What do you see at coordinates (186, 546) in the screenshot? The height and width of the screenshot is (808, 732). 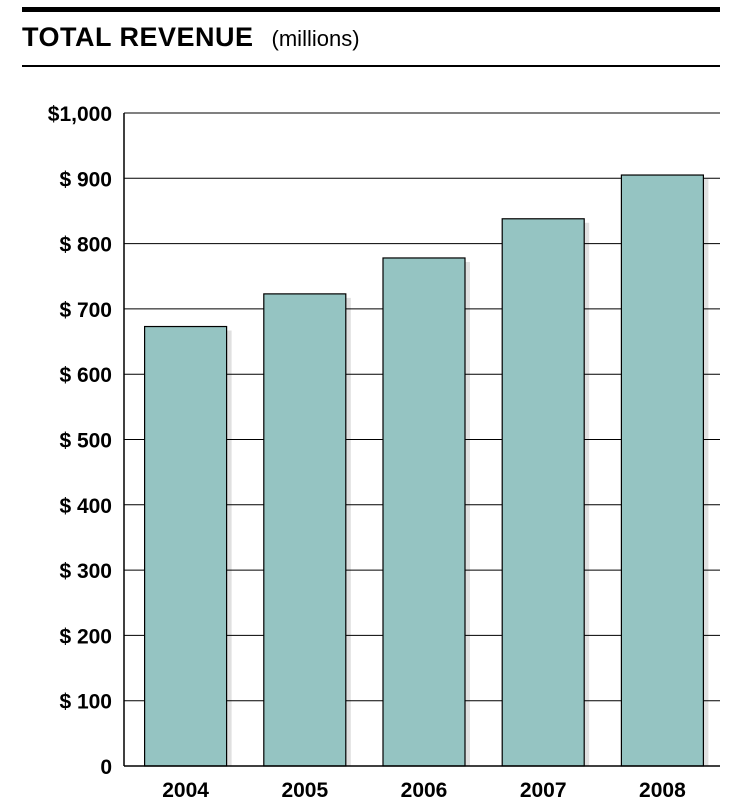 I see `bar-2004` at bounding box center [186, 546].